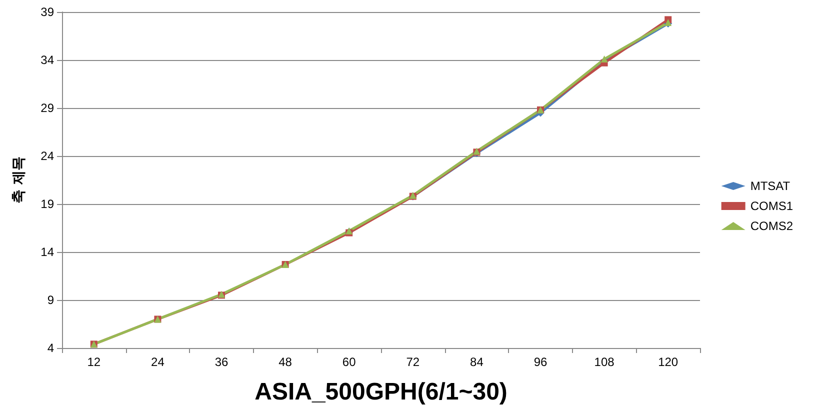 The height and width of the screenshot is (412, 818). I want to click on x-tick-label: 12, so click(94, 362).